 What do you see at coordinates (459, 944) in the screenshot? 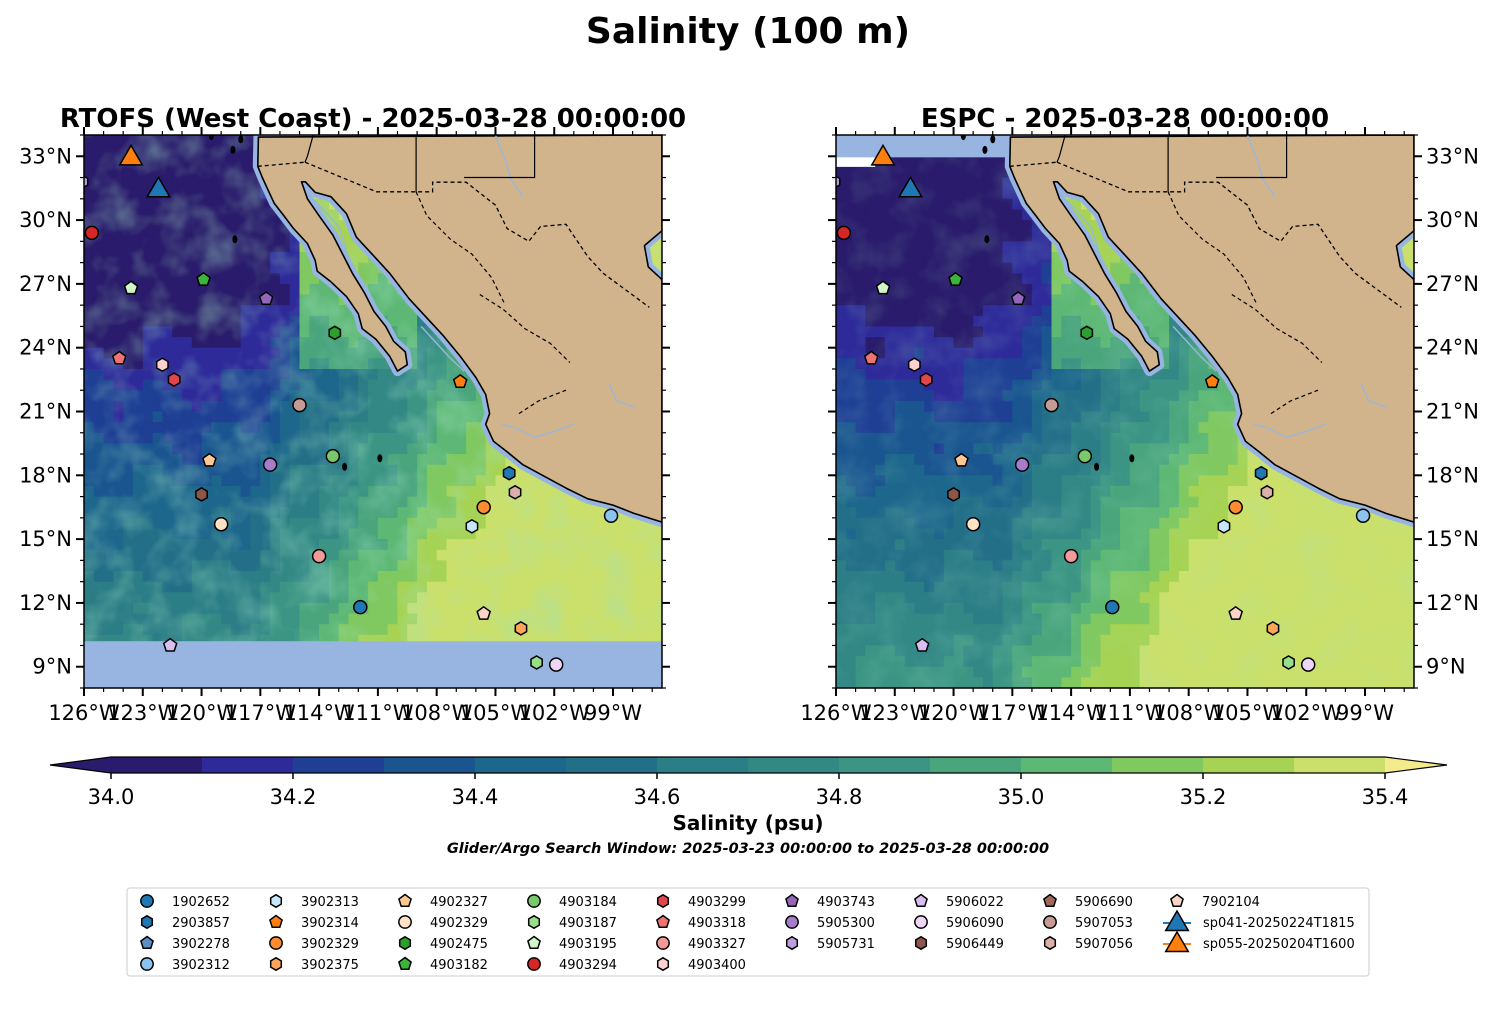
I see `legend-label: 4902475` at bounding box center [459, 944].